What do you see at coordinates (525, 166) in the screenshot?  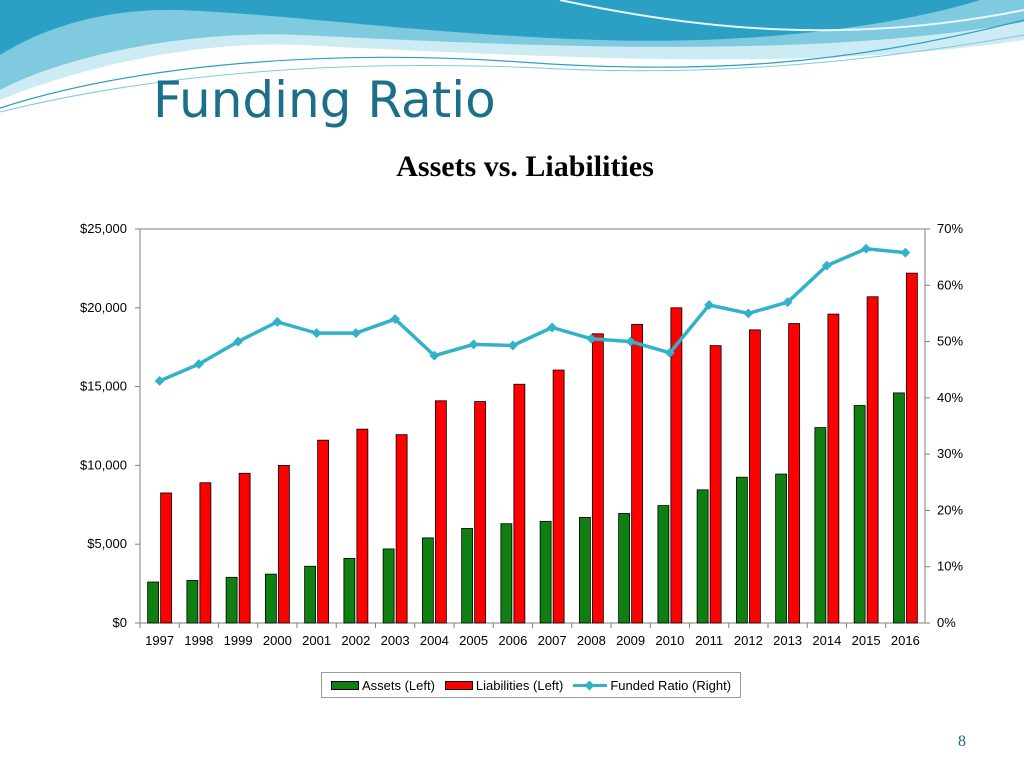 I see `chart-title: Assets vs. Liabilities` at bounding box center [525, 166].